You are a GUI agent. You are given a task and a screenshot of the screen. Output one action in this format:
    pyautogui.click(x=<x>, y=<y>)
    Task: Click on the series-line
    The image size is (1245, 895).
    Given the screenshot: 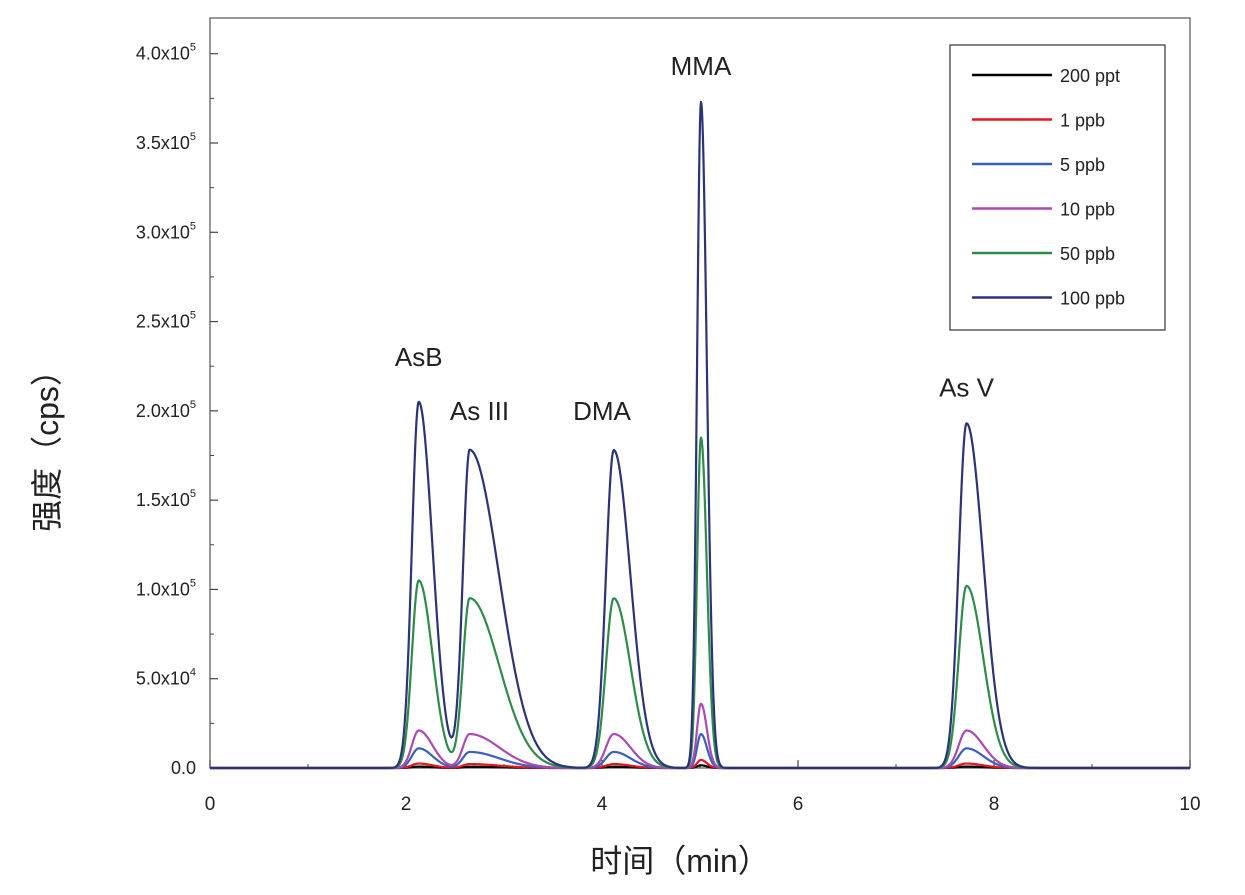 What is the action you would take?
    pyautogui.click(x=700, y=751)
    